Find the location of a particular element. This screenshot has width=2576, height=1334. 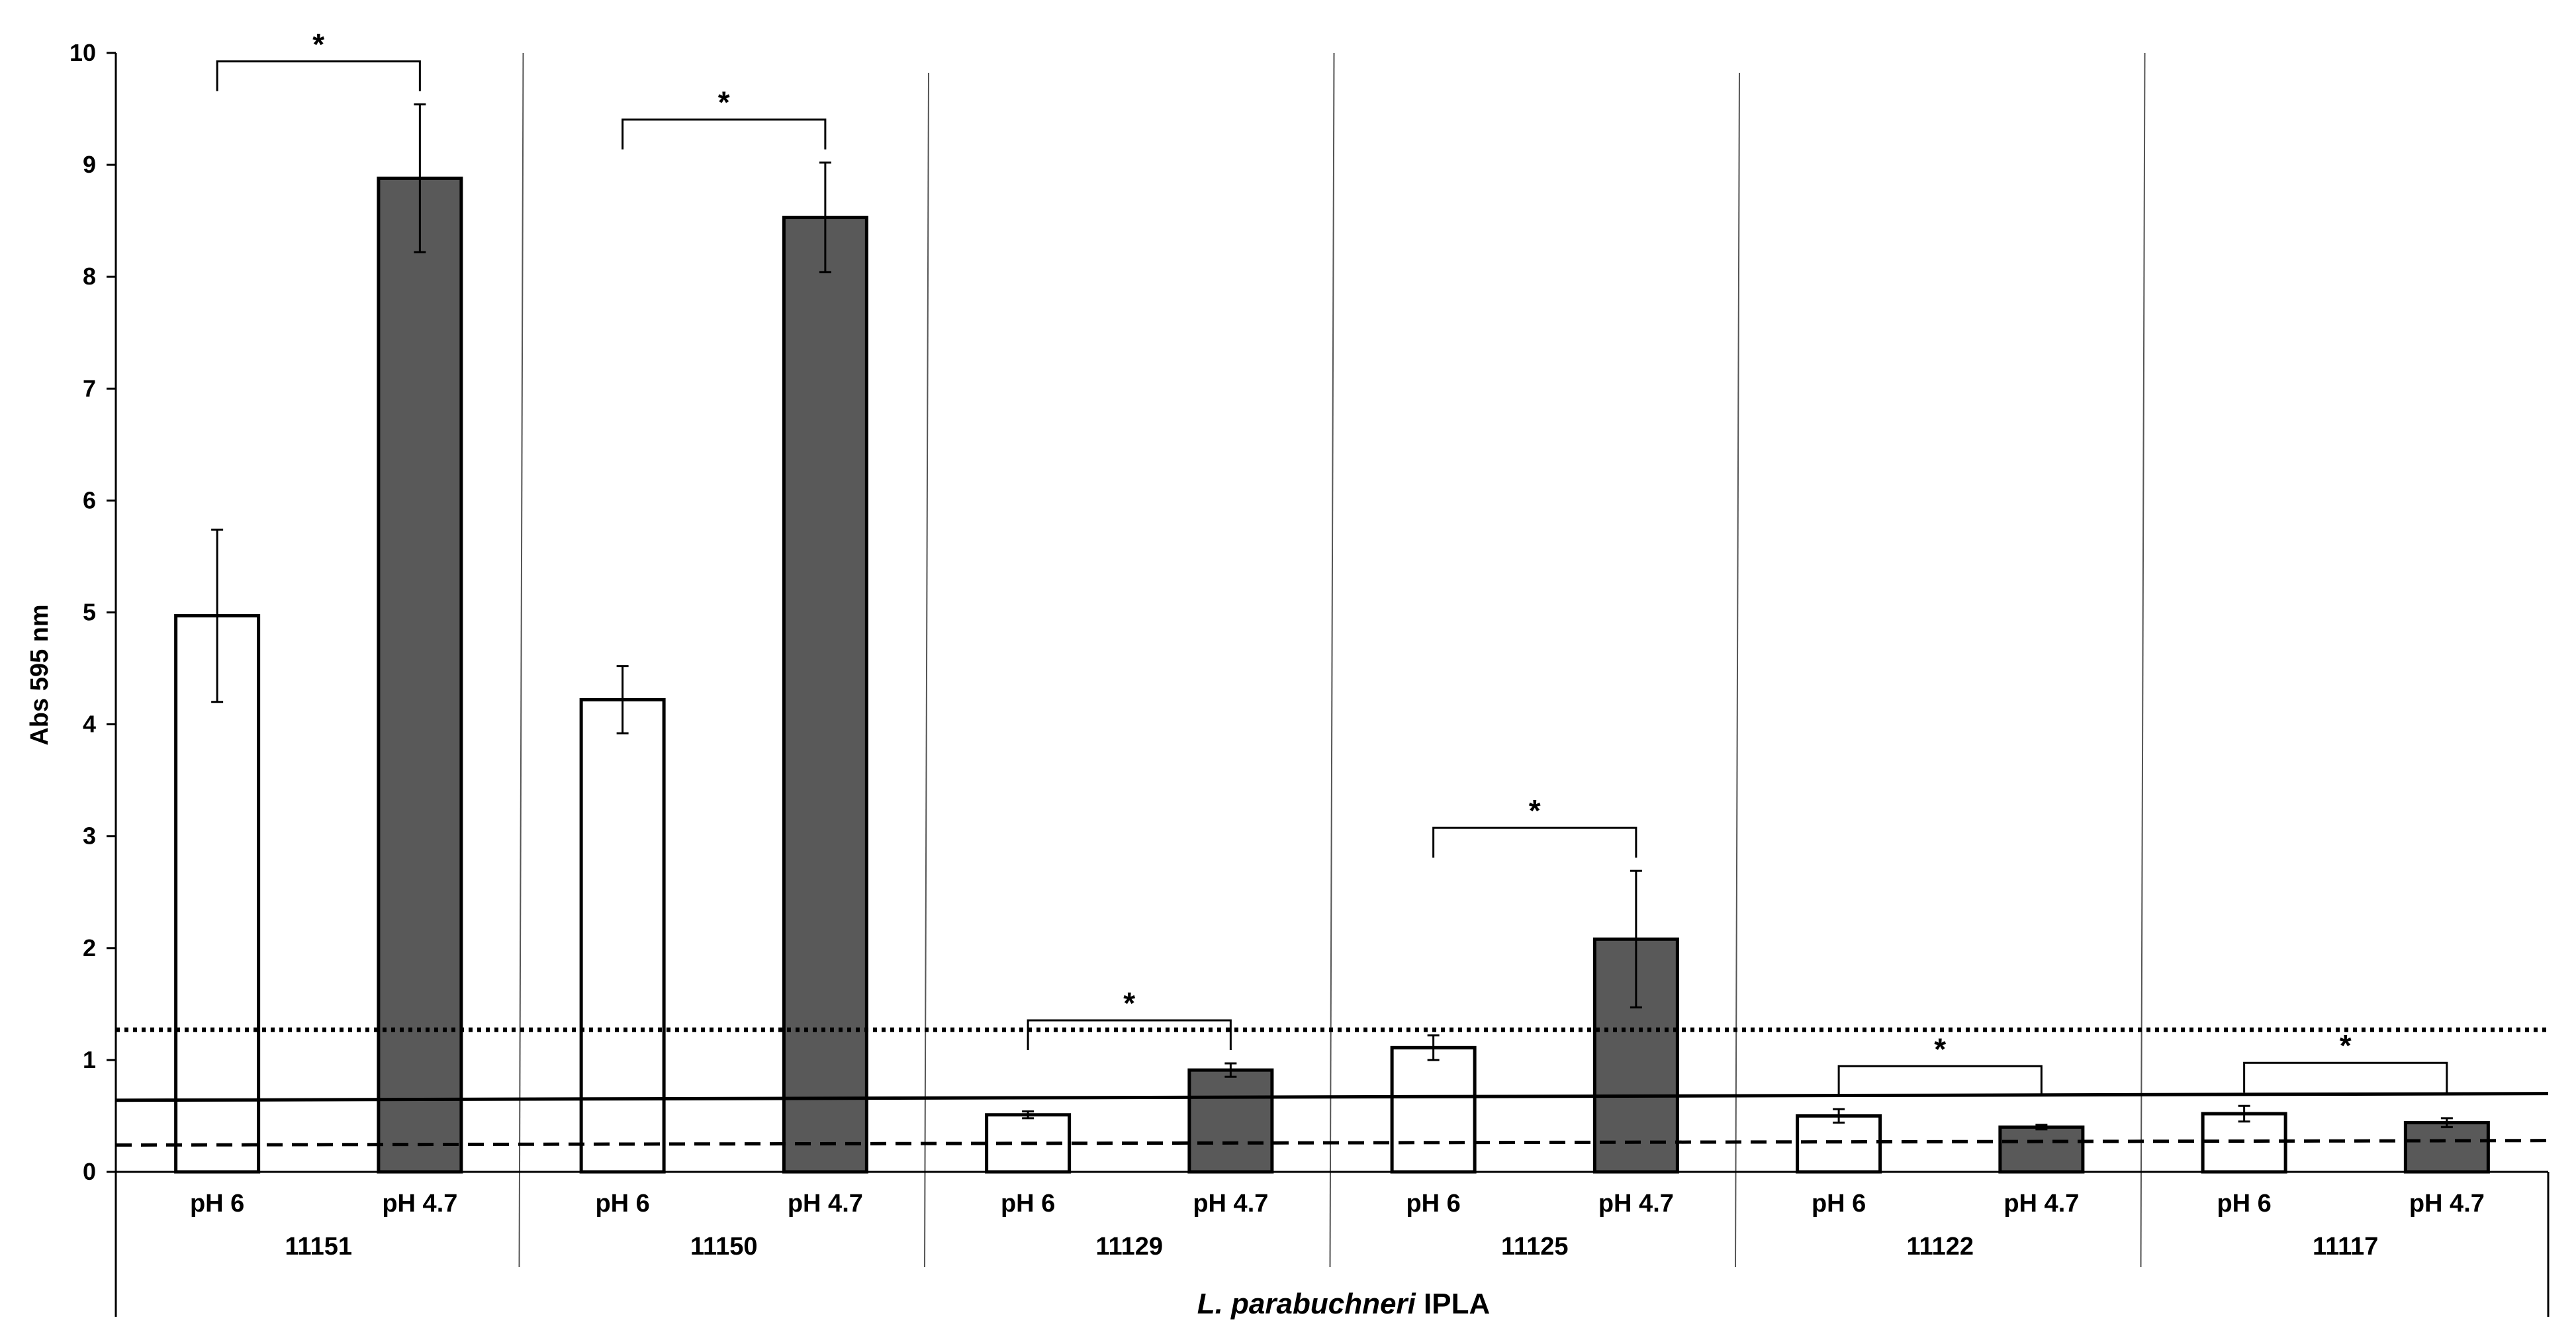

y-tick-label: 1 is located at coordinates (89, 1059).